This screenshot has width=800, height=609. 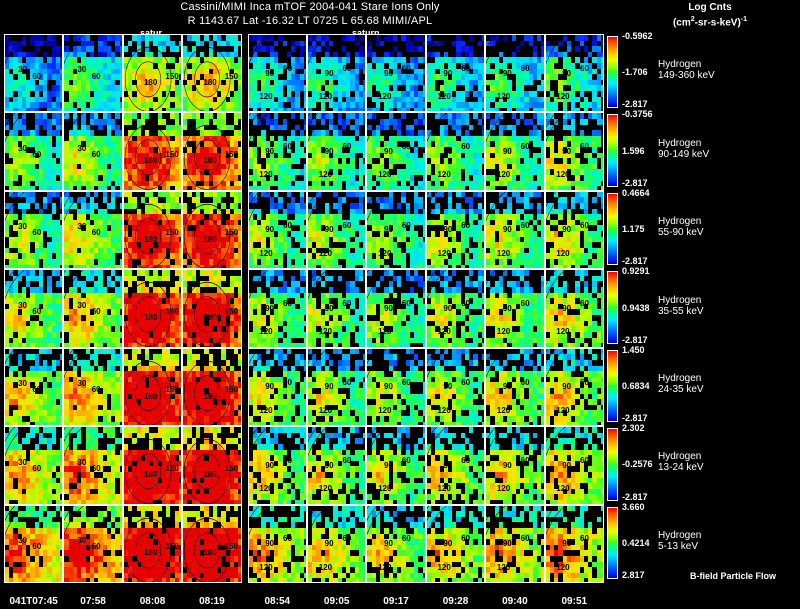 I want to click on colorbar-units-subtitle: (cm2-sr-s-keV)-1, so click(x=710, y=22).